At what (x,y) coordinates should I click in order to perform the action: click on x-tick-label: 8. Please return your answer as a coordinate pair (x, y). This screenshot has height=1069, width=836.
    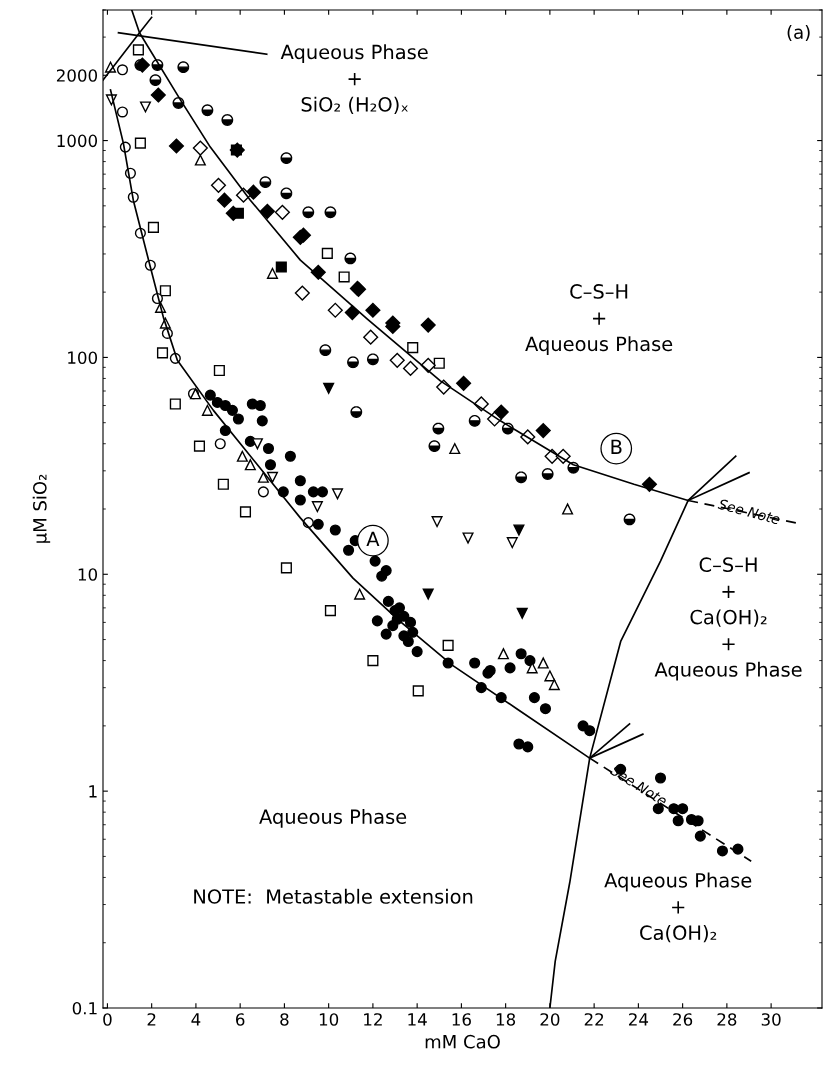
    Looking at the image, I should click on (284, 1019).